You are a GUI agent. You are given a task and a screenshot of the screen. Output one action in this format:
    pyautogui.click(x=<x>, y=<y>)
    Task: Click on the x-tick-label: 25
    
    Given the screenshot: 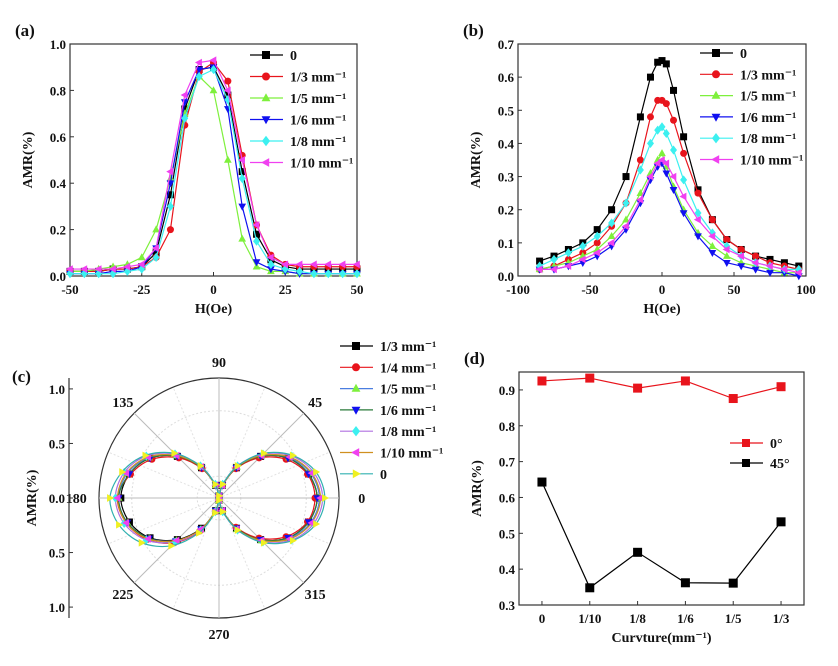 What is the action you would take?
    pyautogui.click(x=286, y=289)
    